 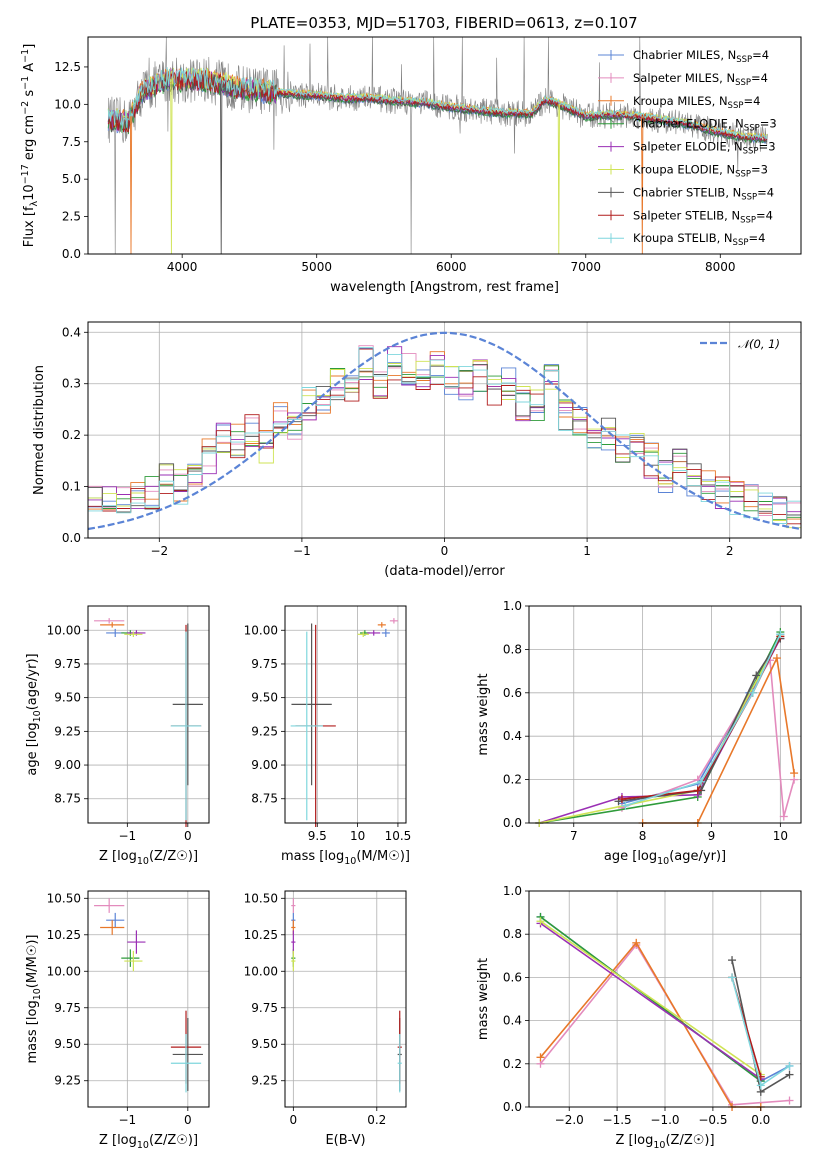 What do you see at coordinates (71, 179) in the screenshot?
I see `y-tick-label: 5.0` at bounding box center [71, 179].